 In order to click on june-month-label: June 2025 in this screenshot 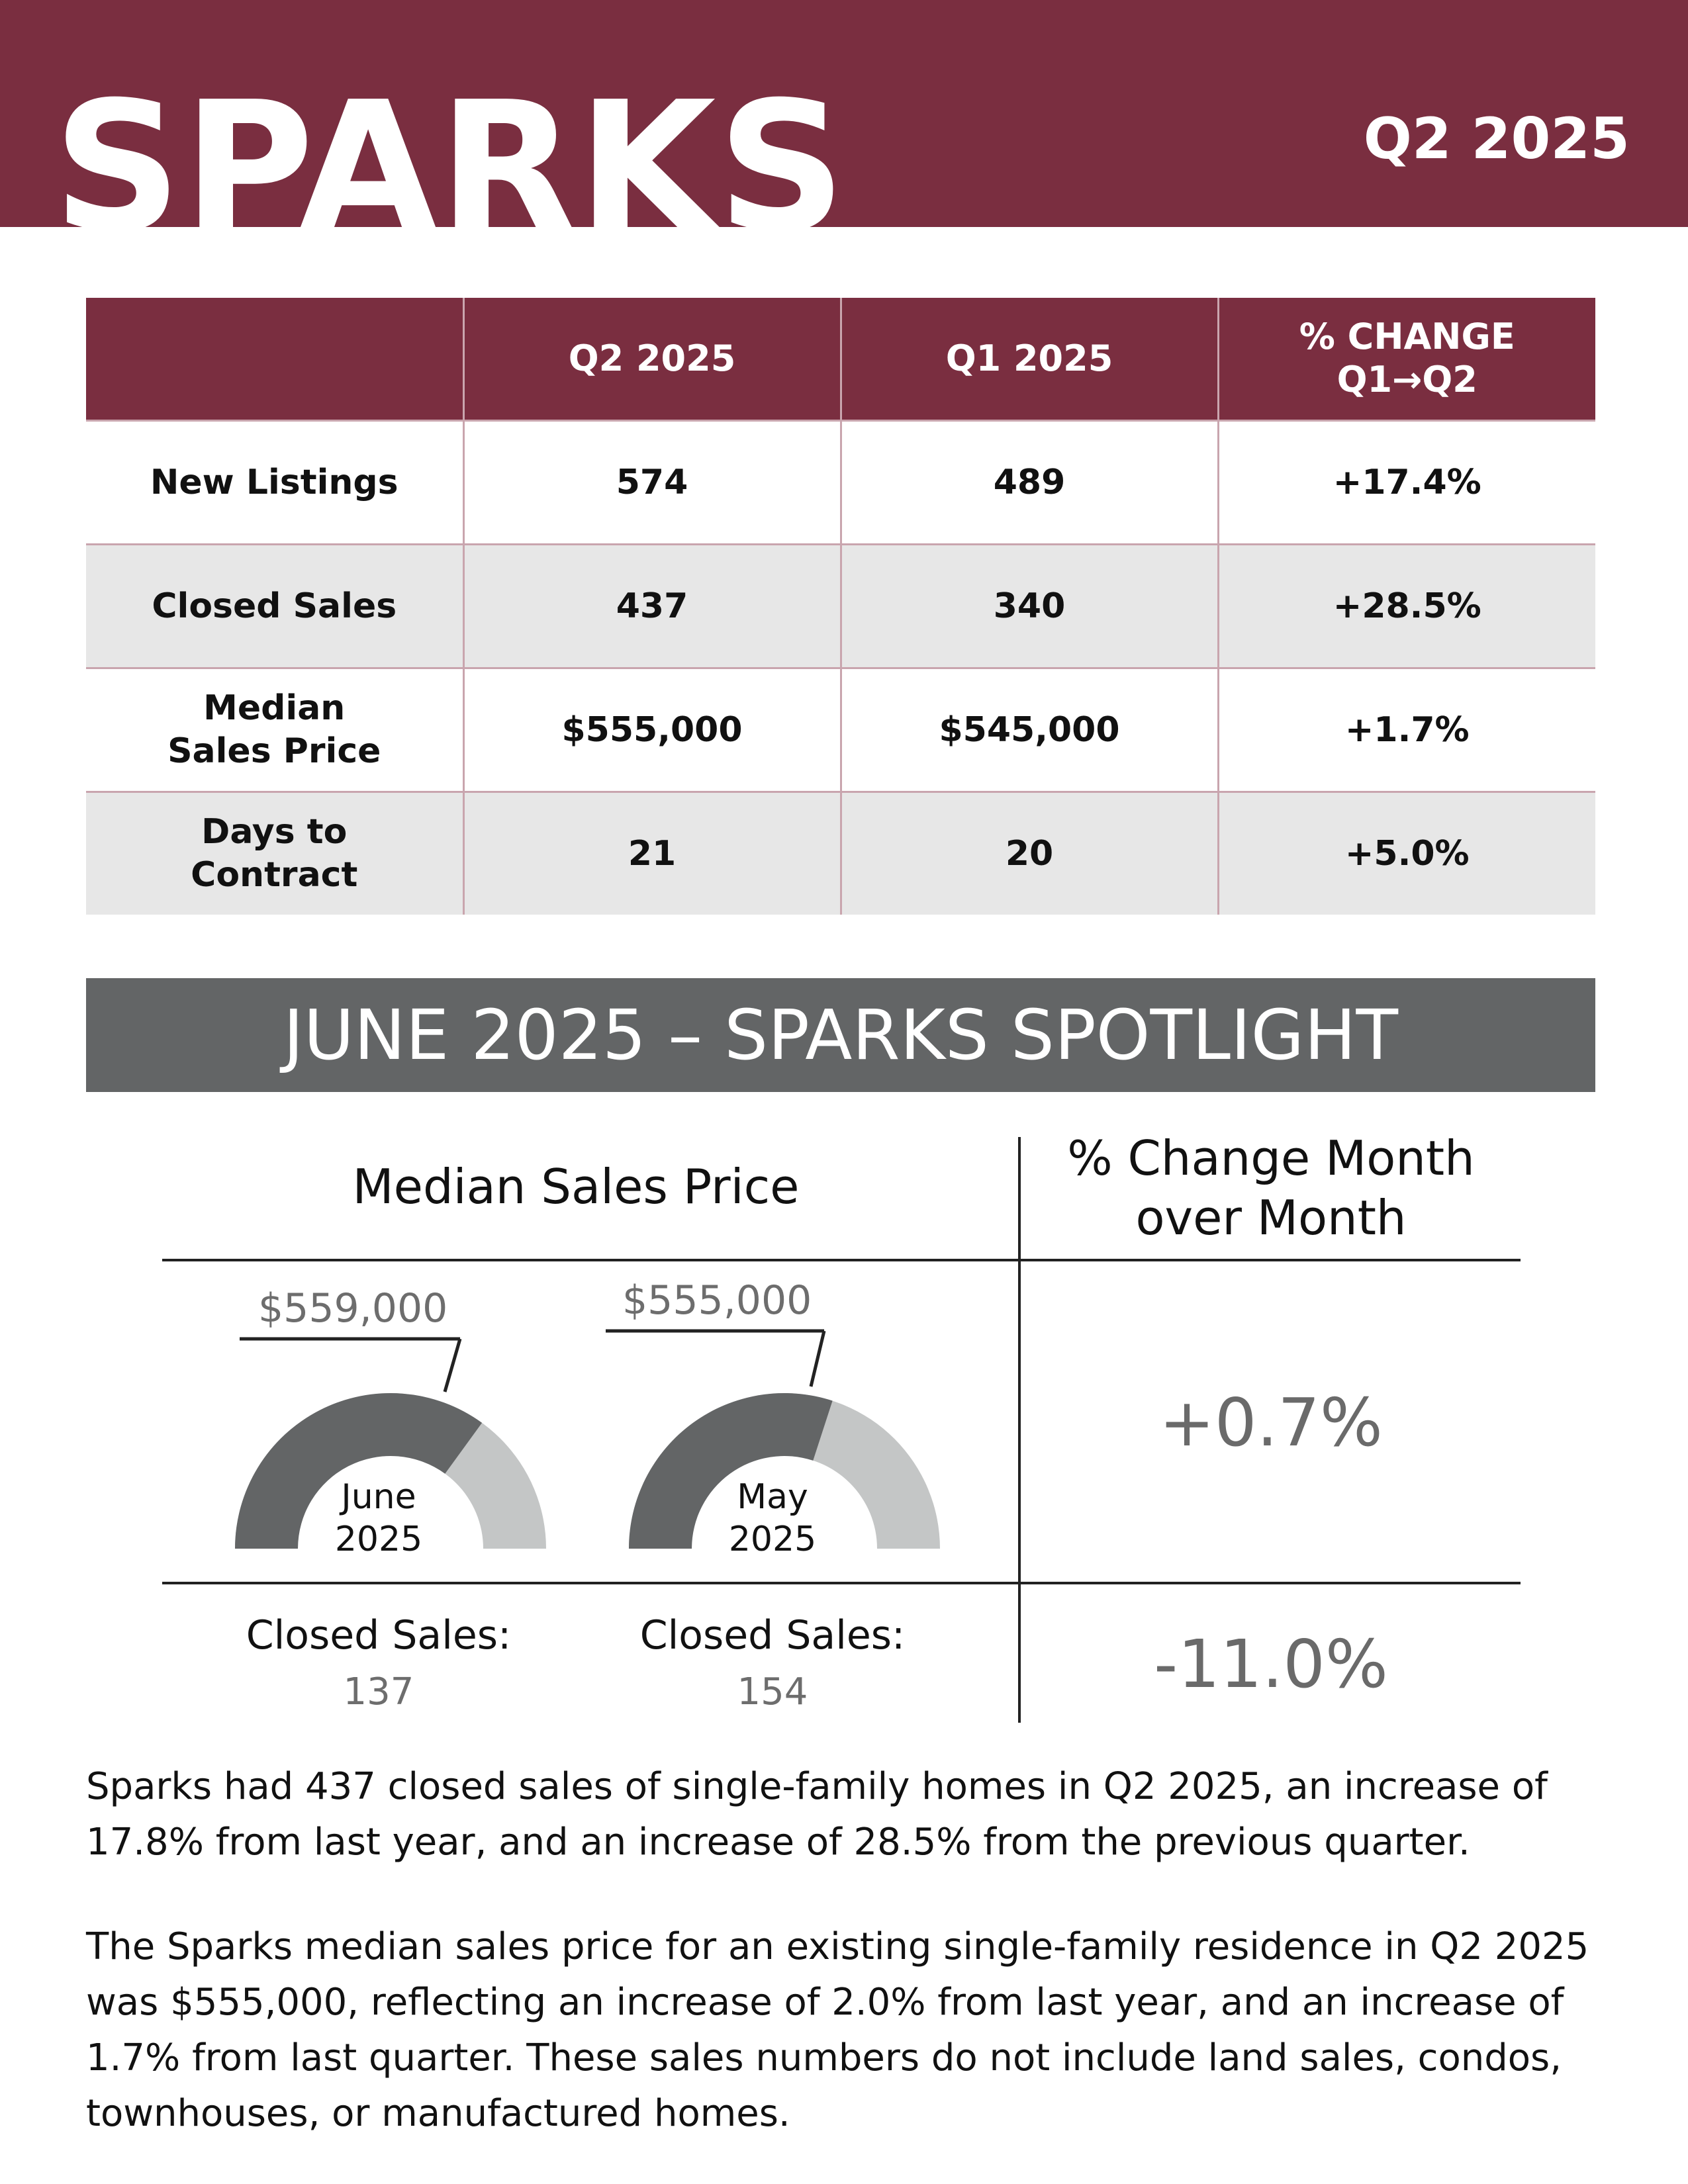, I will do `click(378, 1518)`.